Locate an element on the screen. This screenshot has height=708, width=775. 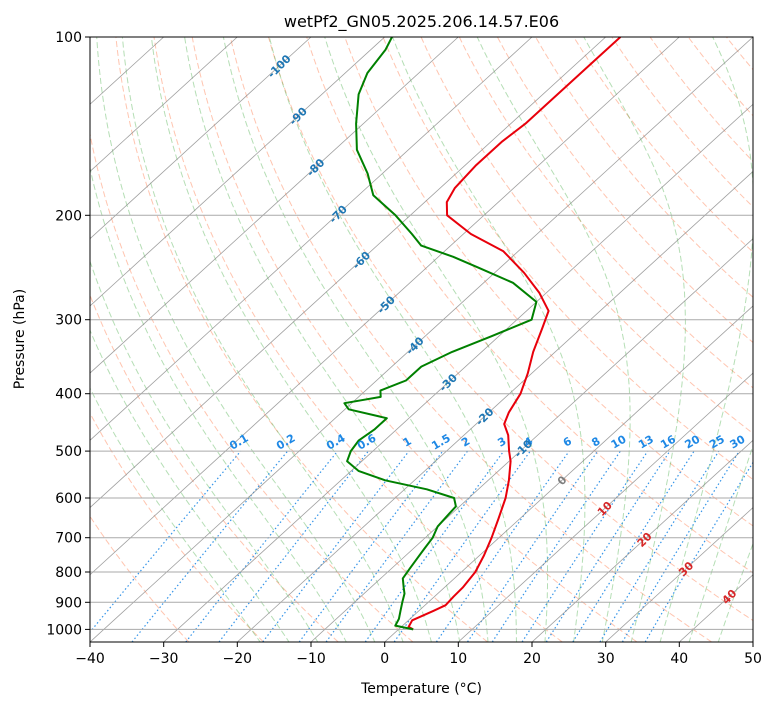
mixing-ratio-label: 3 is located at coordinates (501, 442).